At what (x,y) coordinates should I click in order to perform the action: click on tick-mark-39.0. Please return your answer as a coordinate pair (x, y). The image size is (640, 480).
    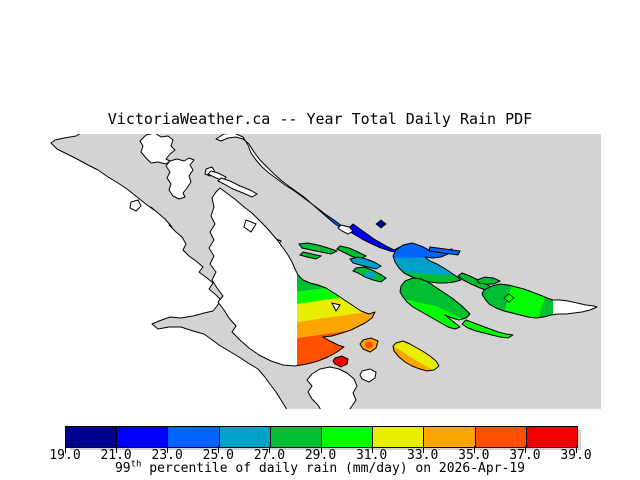
    Looking at the image, I should click on (576, 449).